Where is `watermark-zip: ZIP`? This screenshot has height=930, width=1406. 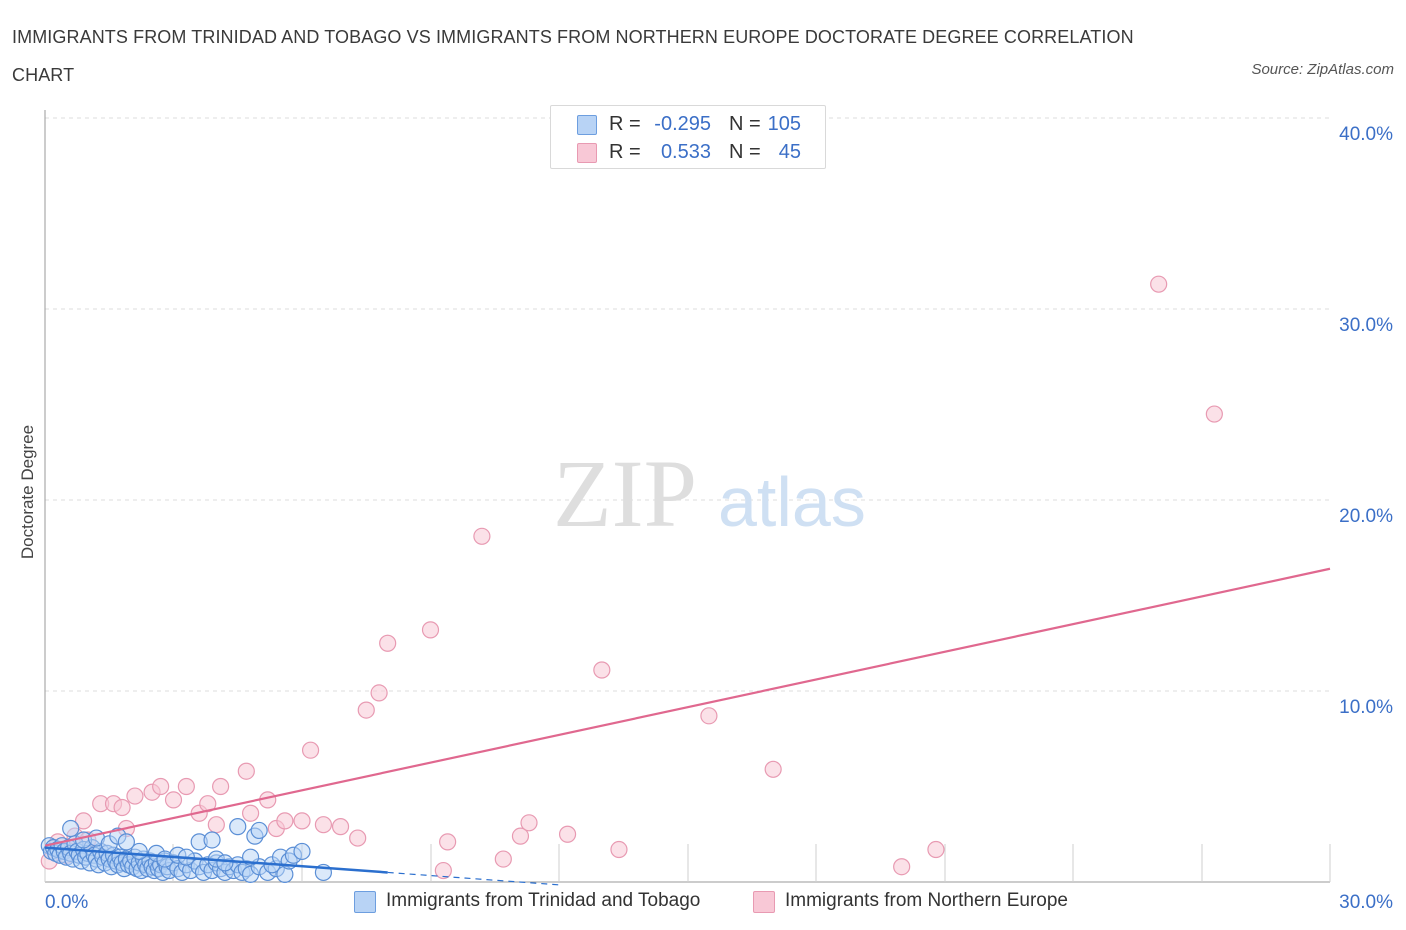 watermark-zip: ZIP is located at coordinates (625, 493).